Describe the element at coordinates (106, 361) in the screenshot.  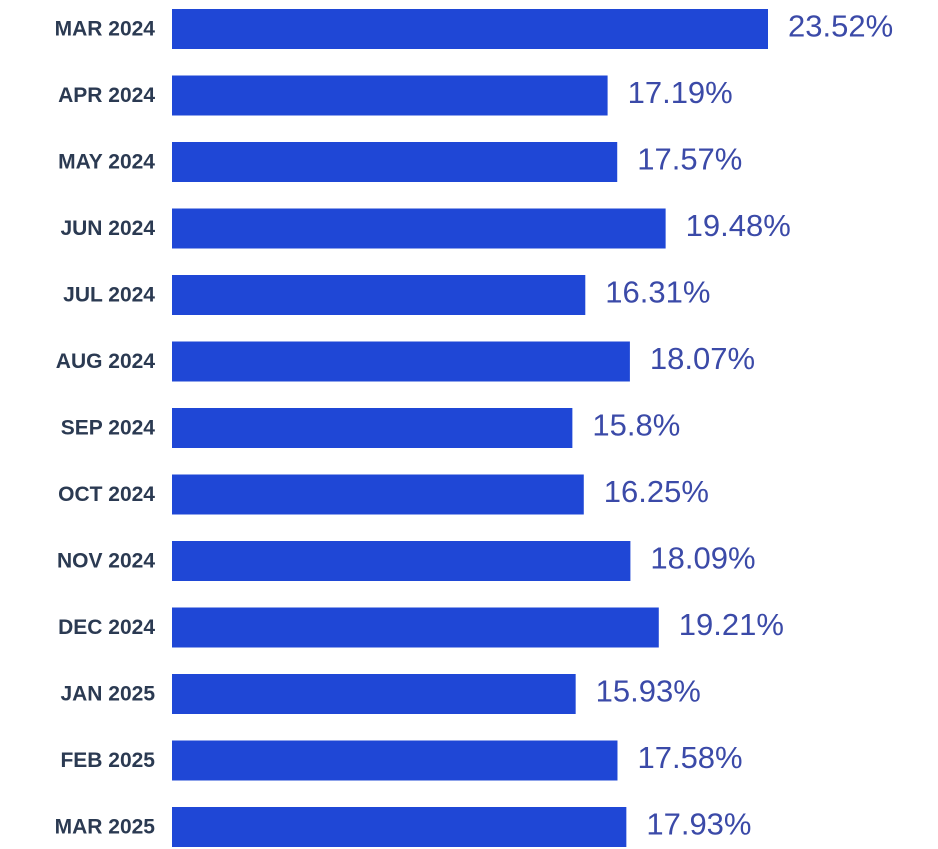
I see `category-label: AUG 2024` at that location.